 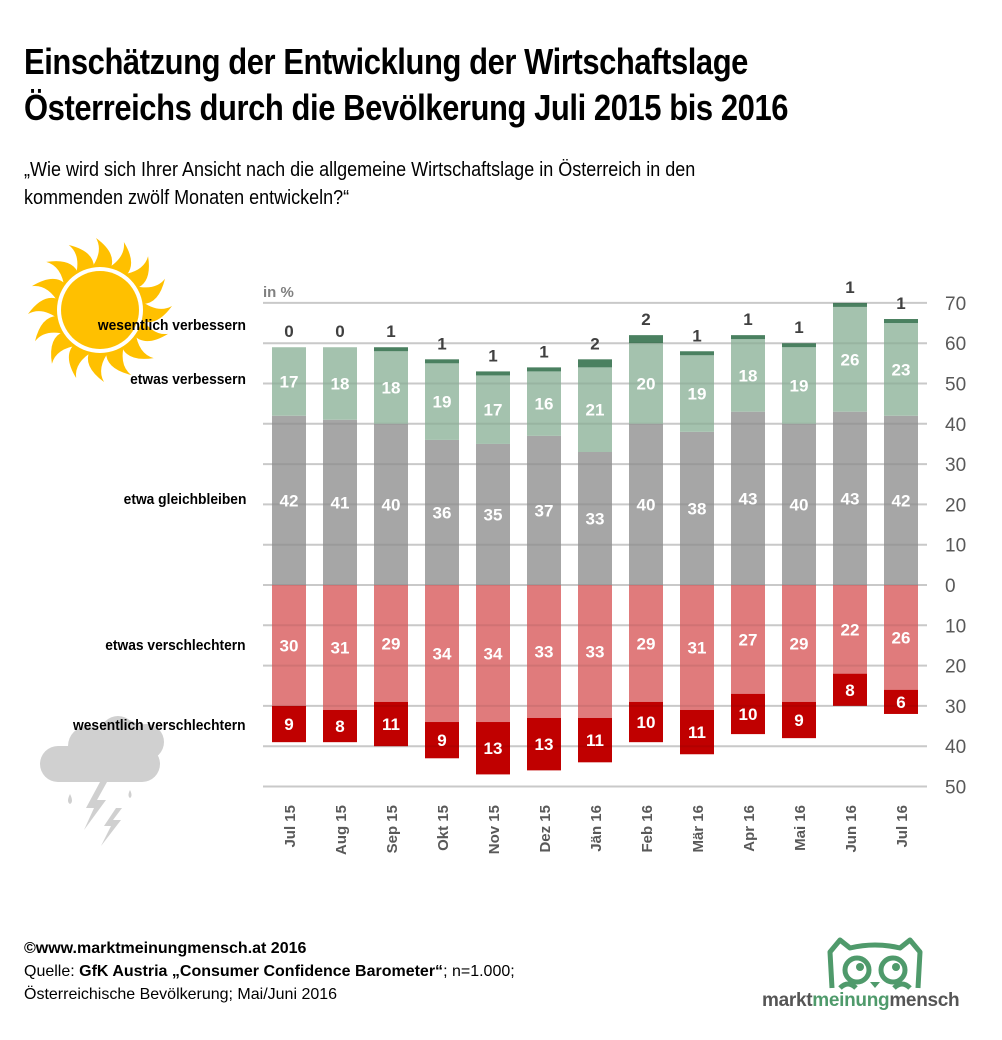 I want to click on storm-cloud-icon, so click(x=102, y=781).